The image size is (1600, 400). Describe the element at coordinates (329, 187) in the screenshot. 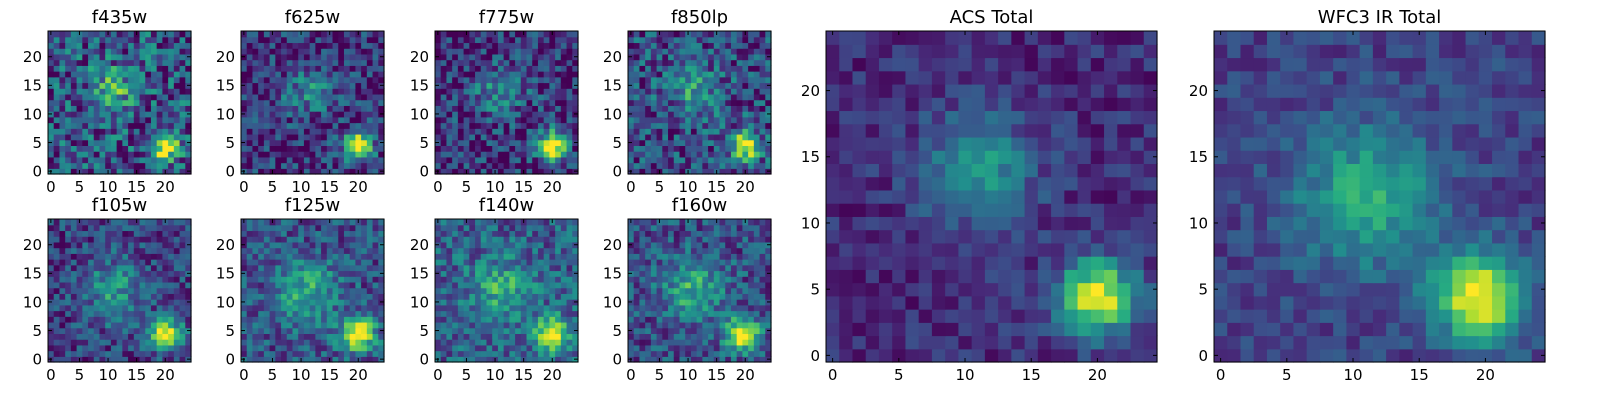

I see `x-tick-label: 15` at that location.